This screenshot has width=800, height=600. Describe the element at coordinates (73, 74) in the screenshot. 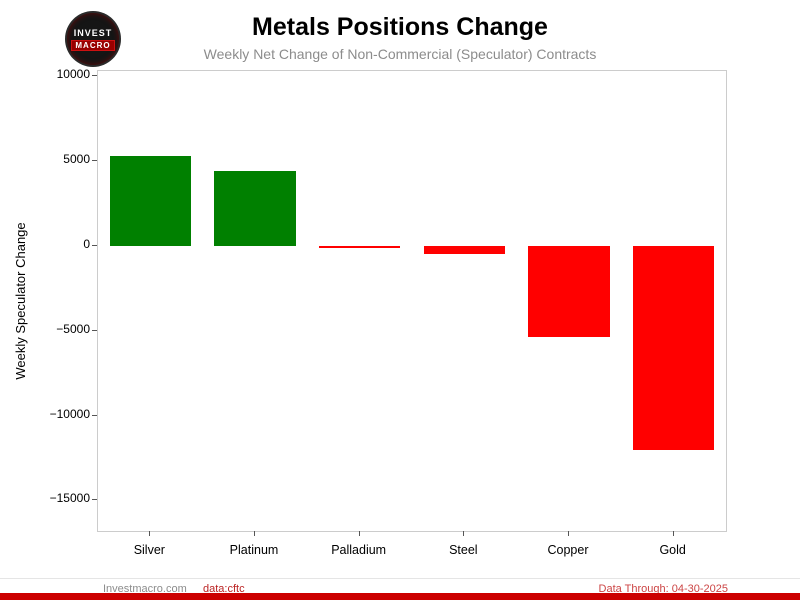

I see `y-tick-label: 10000` at that location.